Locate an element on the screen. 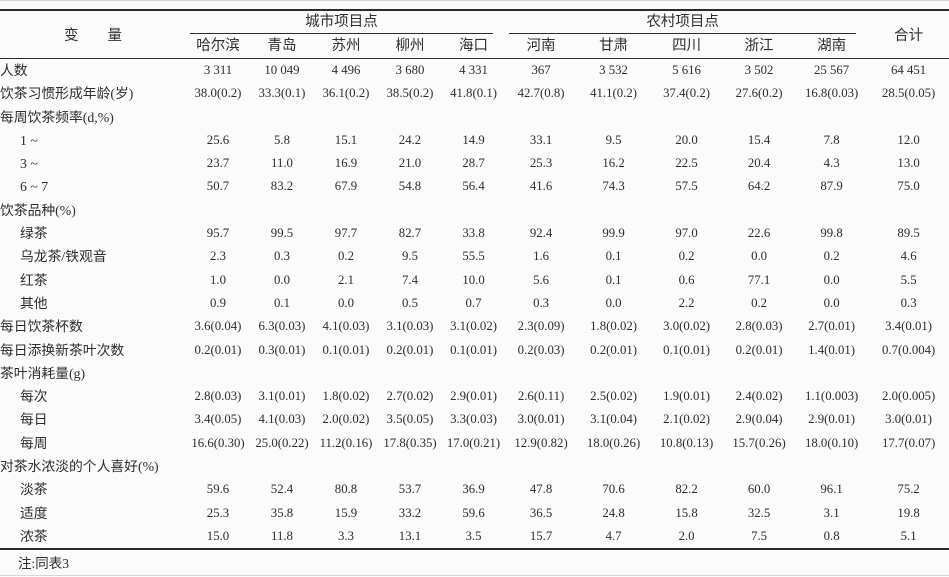 The height and width of the screenshot is (577, 949). table-cell: 23.7 is located at coordinates (218, 163).